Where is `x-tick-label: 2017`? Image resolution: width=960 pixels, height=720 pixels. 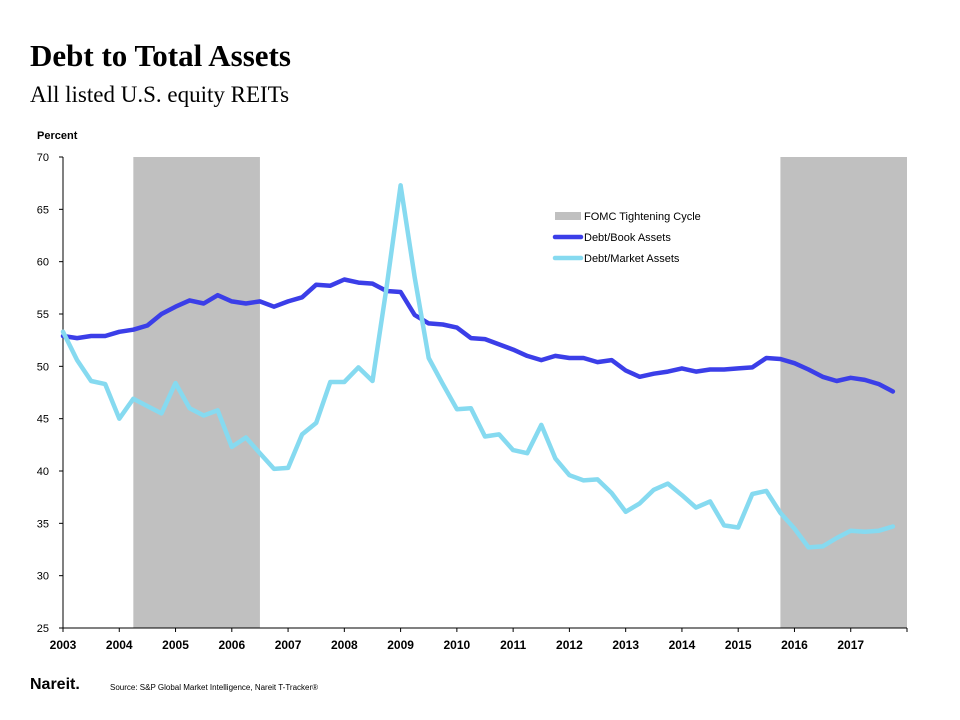
x-tick-label: 2017 is located at coordinates (850, 645).